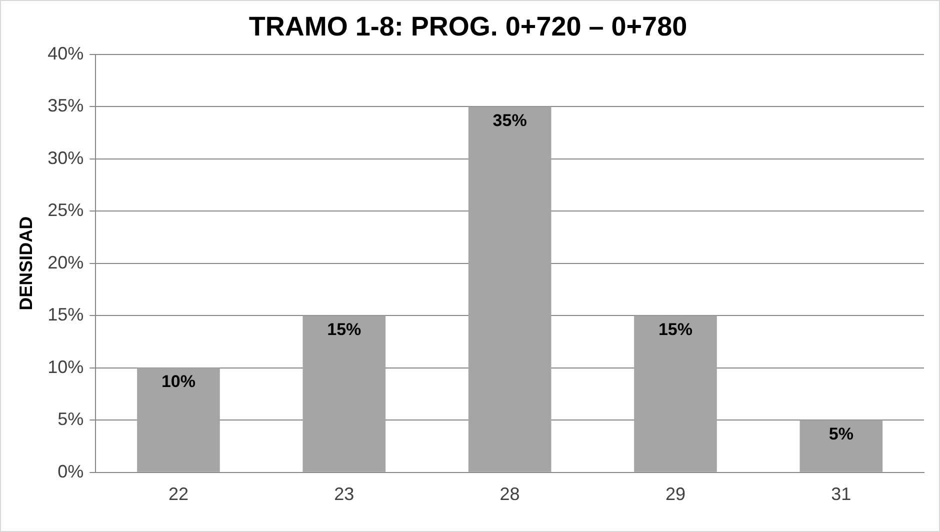  Describe the element at coordinates (66, 262) in the screenshot. I see `y-tick-label: 20%` at that location.